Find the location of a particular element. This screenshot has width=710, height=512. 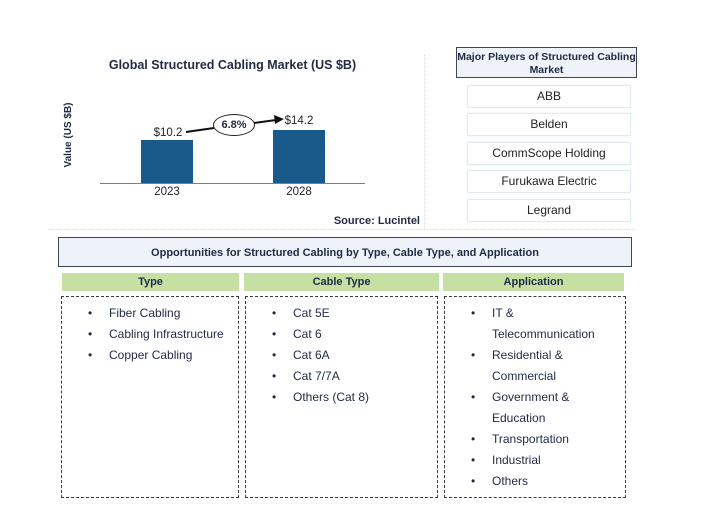

list-item: • Residential & Commercial is located at coordinates (535, 366).